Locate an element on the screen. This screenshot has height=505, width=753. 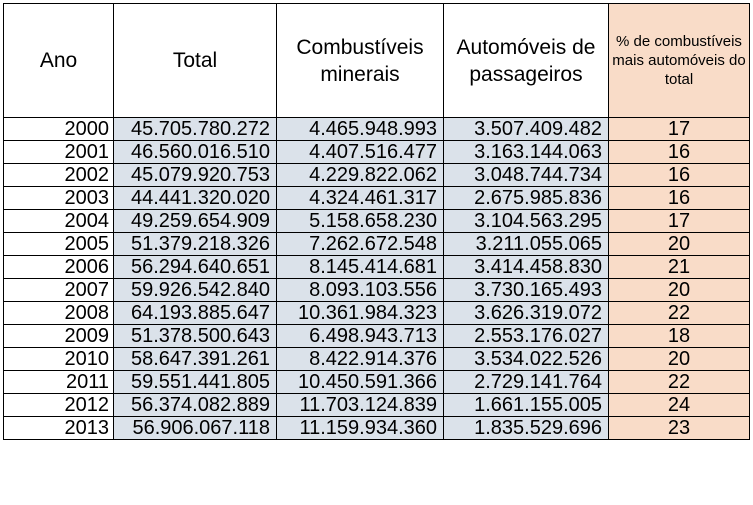
cell-ano: 2006 is located at coordinates (58, 267).